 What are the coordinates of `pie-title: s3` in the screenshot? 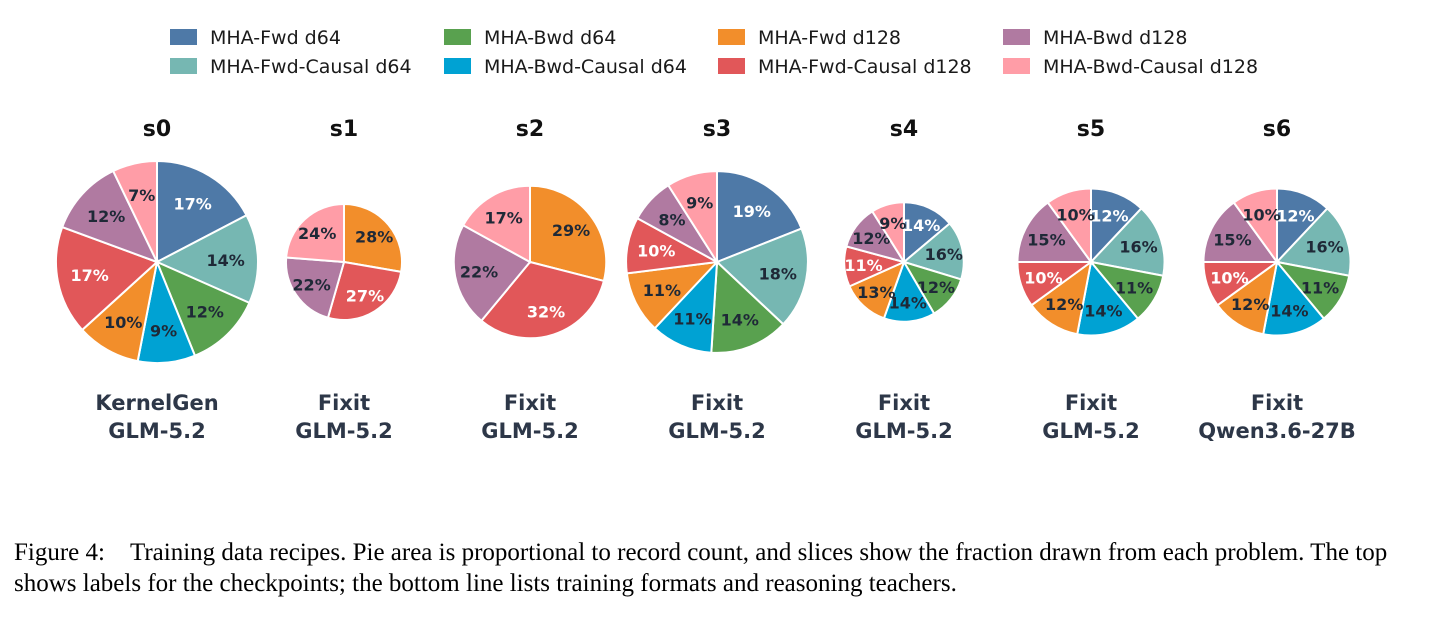 It's located at (717, 129).